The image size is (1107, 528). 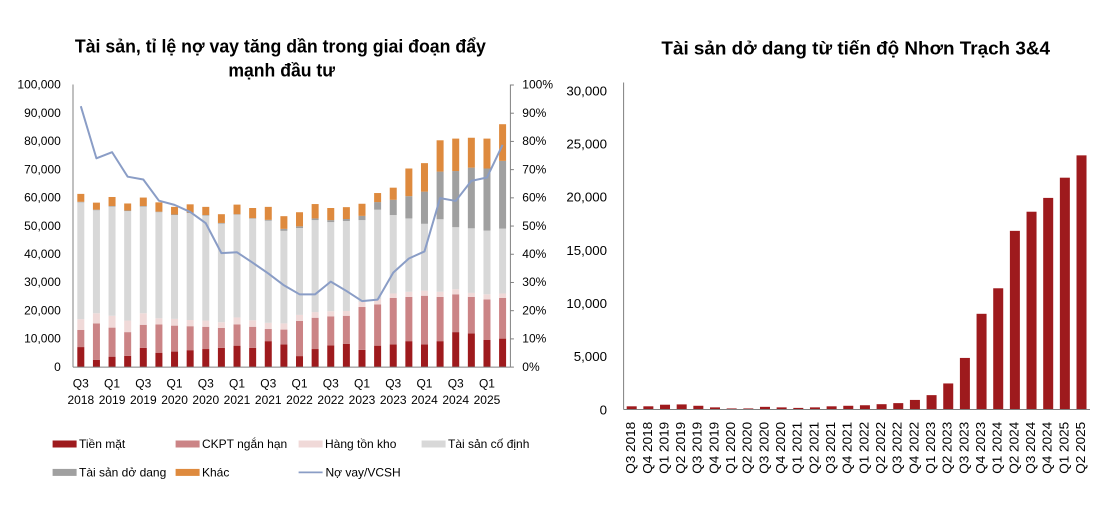 I want to click on svg-text: Q2 2025, so click(x=1080, y=448).